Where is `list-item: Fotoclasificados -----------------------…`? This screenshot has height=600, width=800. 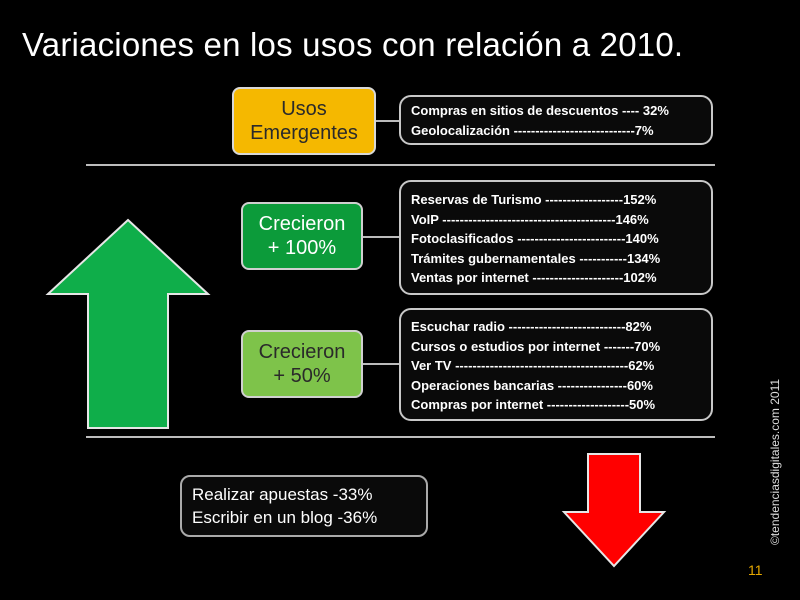 list-item: Fotoclasificados -----------------------… is located at coordinates (535, 238).